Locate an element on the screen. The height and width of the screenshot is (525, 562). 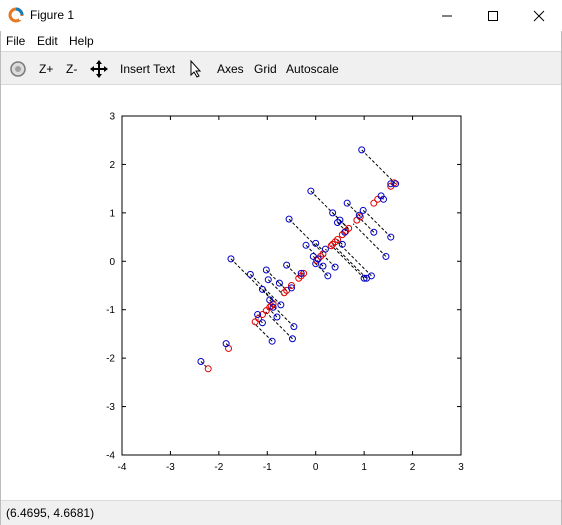
figure-toolbar: Z+ Z- Insert Text Axes Grid Autoscale is located at coordinates (281, 68).